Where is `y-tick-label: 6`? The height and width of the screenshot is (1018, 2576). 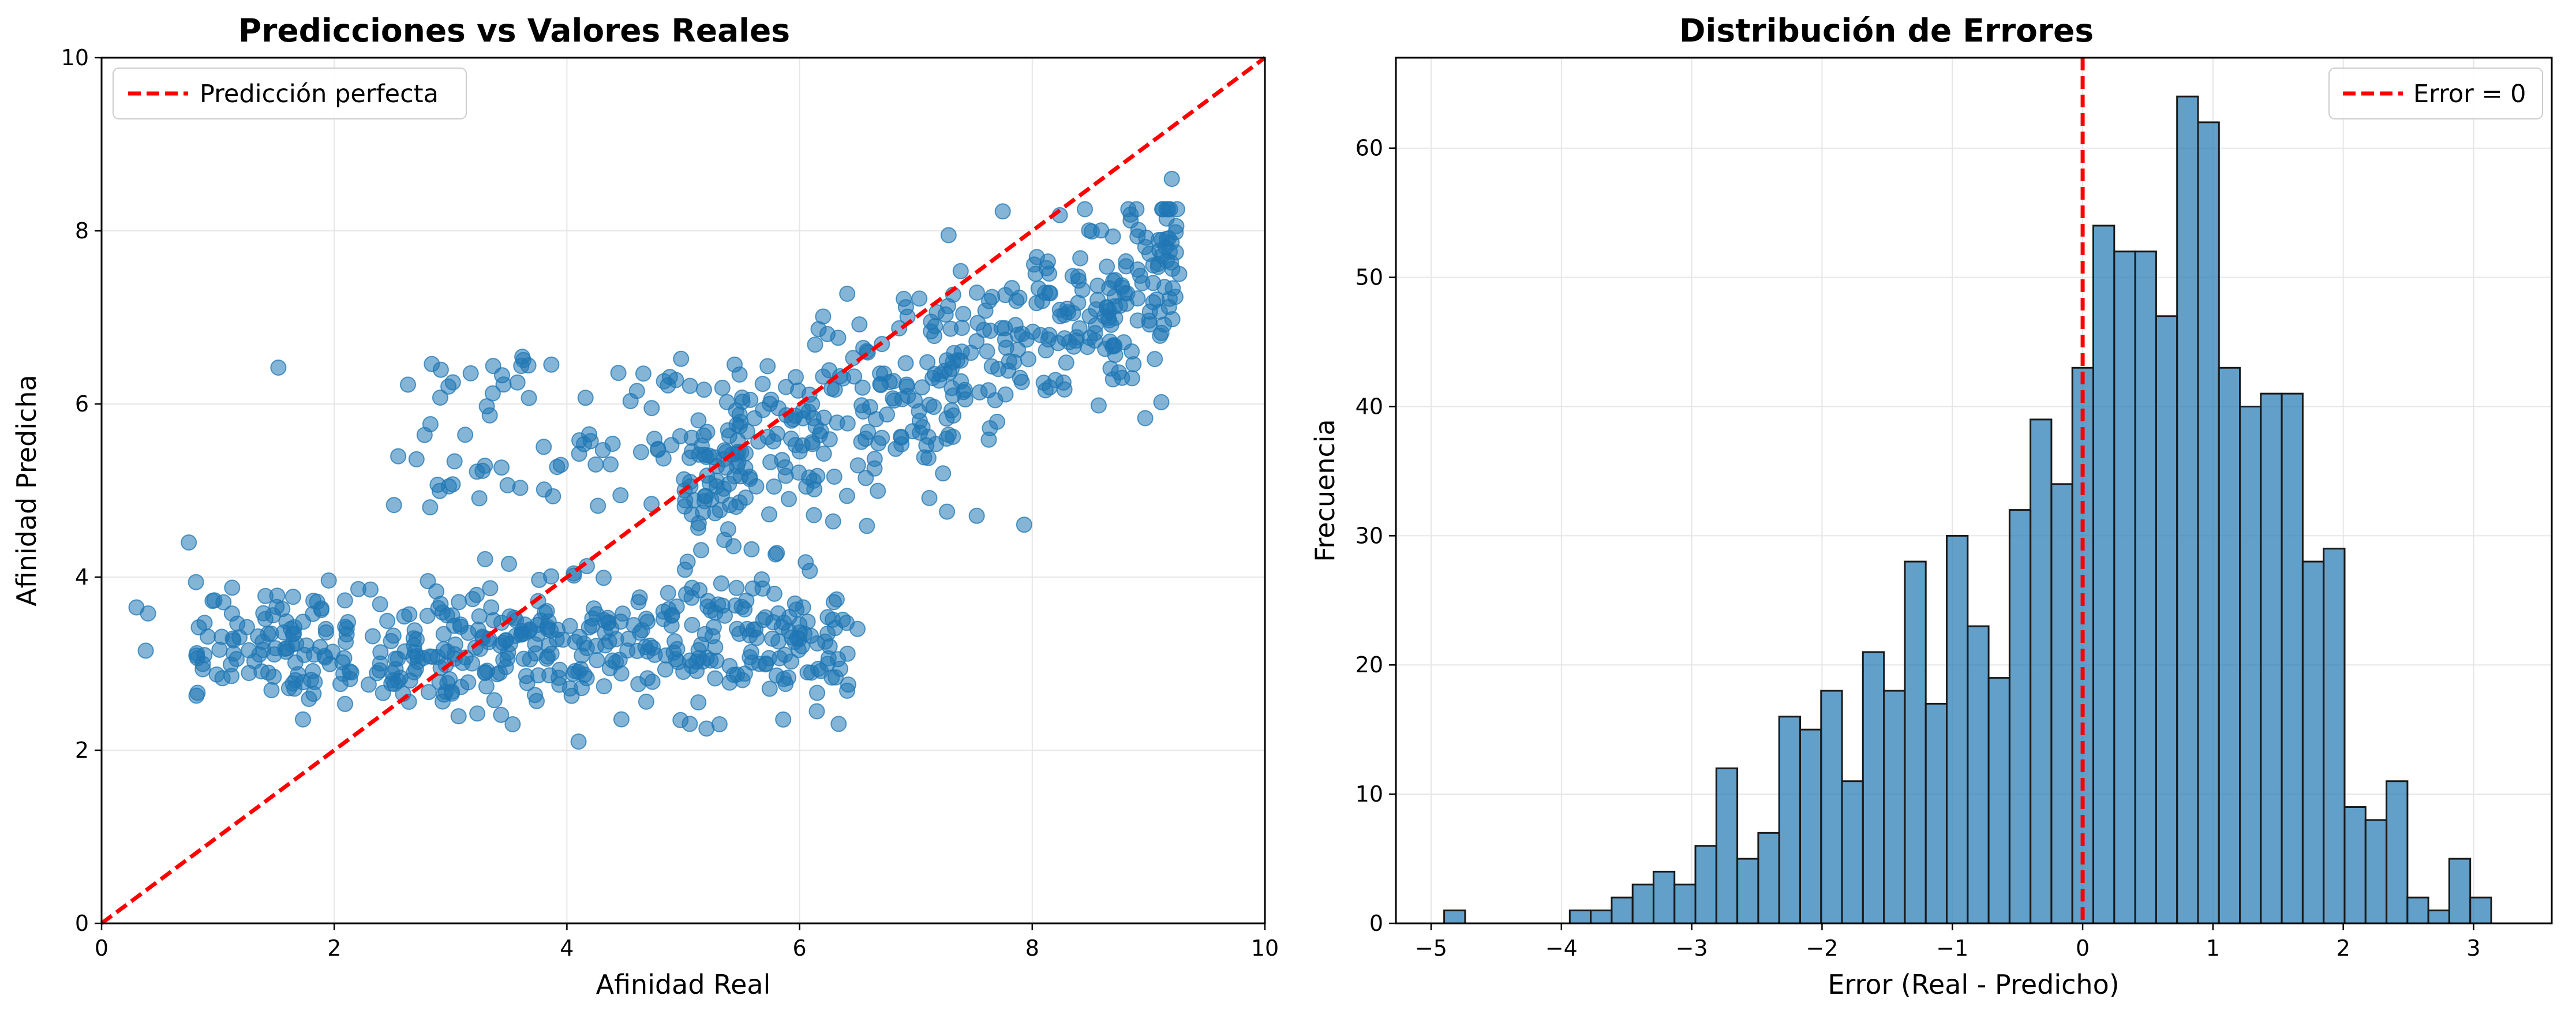
y-tick-label: 6 is located at coordinates (82, 404).